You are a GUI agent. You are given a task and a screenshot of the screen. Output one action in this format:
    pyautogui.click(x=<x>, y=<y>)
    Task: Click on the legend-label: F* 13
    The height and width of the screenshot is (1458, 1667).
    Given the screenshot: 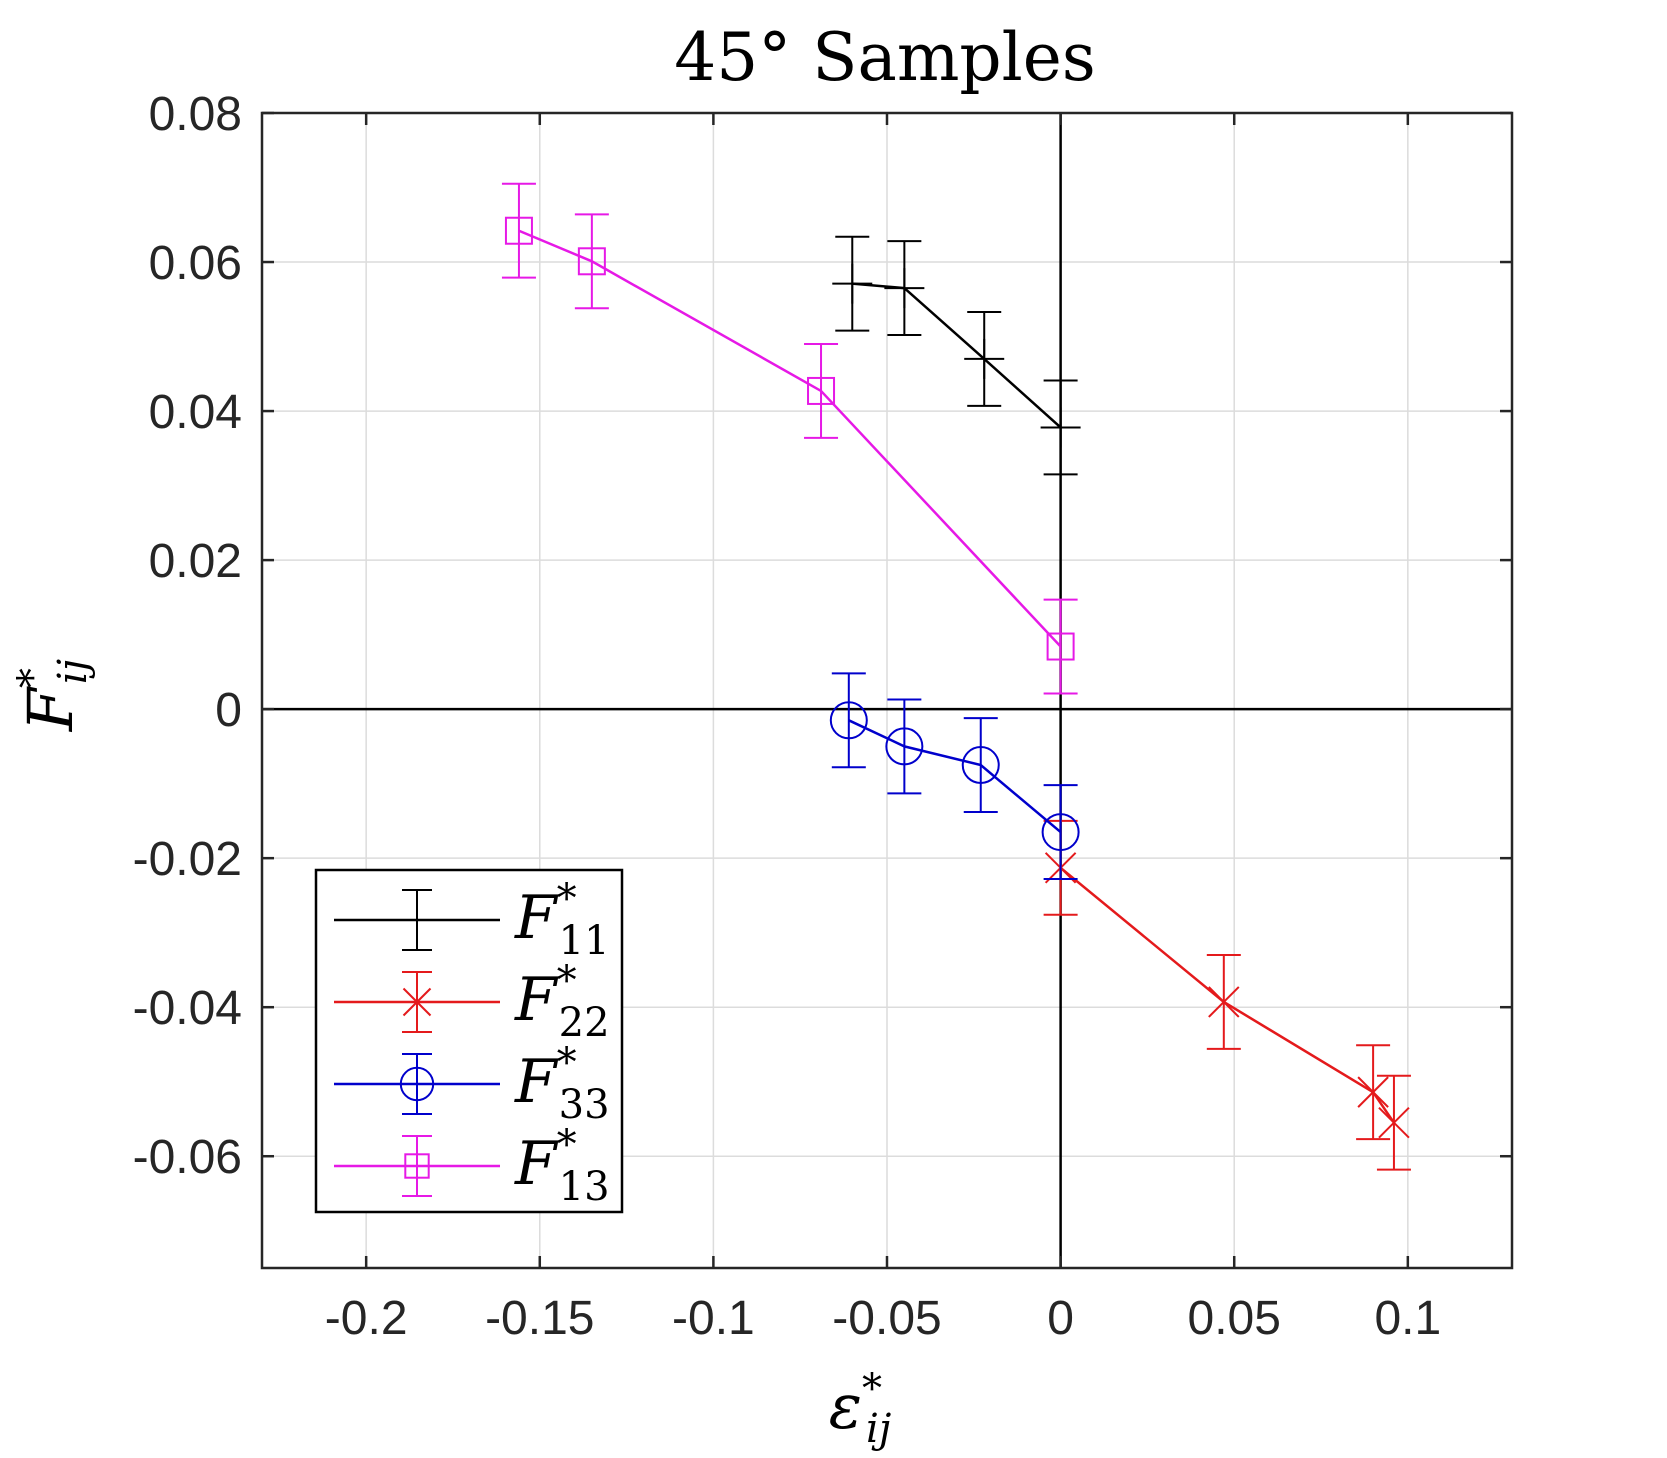 What is the action you would take?
    pyautogui.click(x=562, y=1166)
    